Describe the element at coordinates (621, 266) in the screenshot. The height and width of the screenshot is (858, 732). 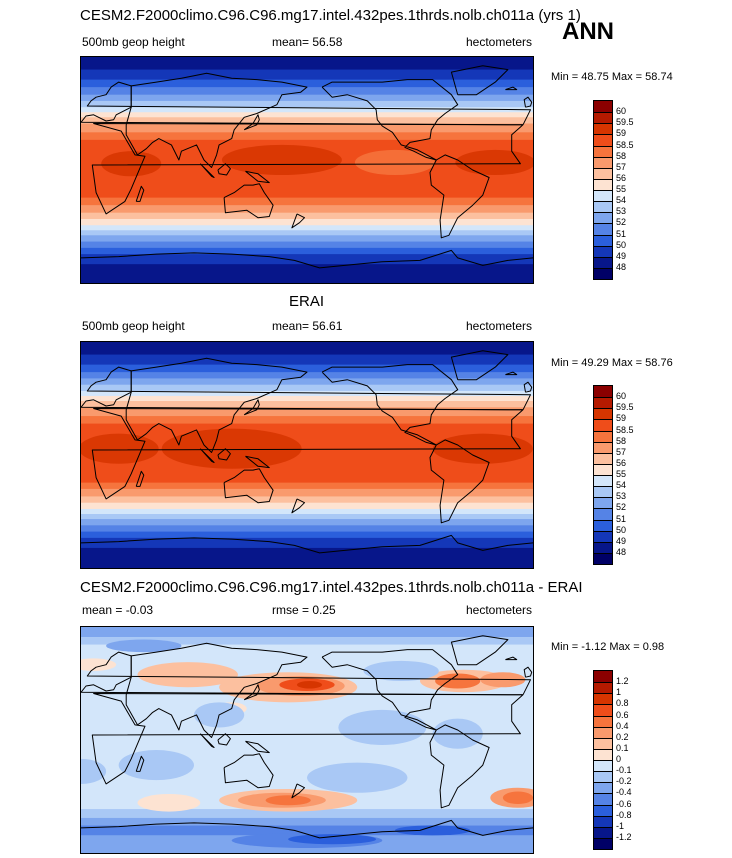
I see `colorbar-tick-label: 48` at that location.